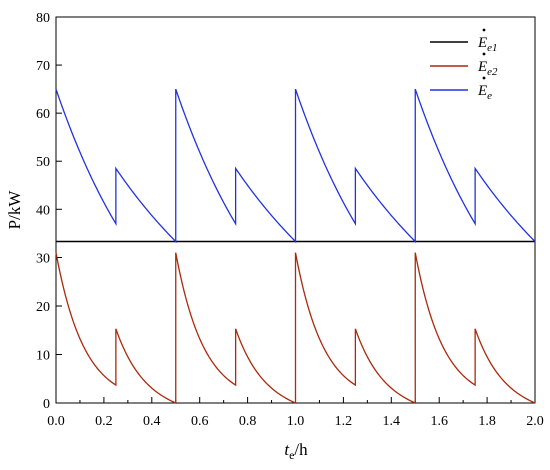 The image size is (550, 470). What do you see at coordinates (301, 449) in the screenshot?
I see `x-axis-label-unit: /h` at bounding box center [301, 449].